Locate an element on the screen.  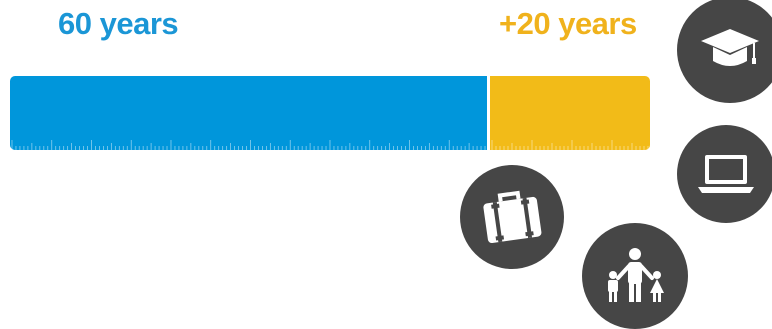
education-circle is located at coordinates (724, 51).